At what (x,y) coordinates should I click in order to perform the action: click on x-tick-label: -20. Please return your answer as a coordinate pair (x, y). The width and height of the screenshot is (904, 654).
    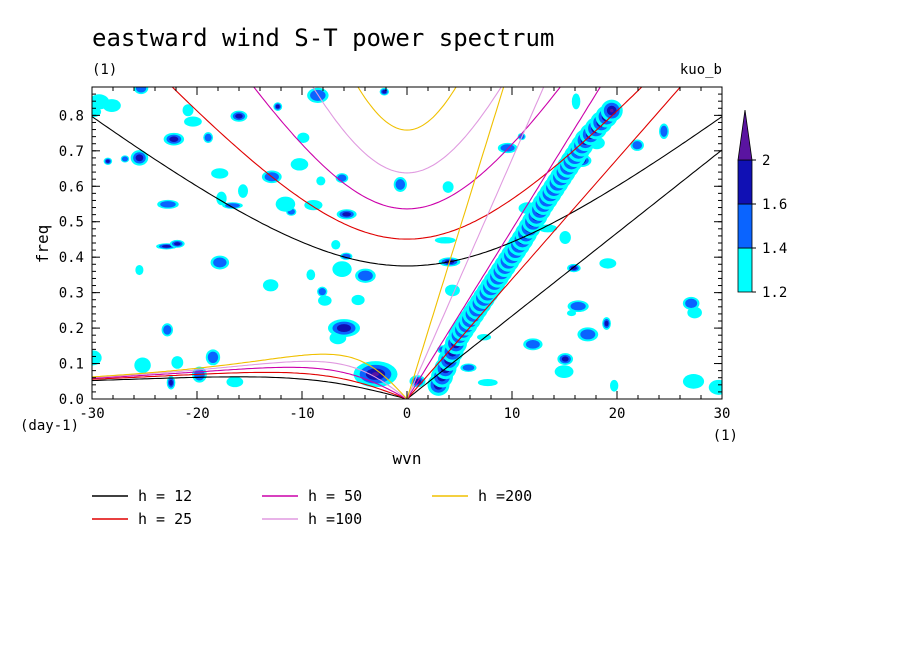
    Looking at the image, I should click on (196, 414).